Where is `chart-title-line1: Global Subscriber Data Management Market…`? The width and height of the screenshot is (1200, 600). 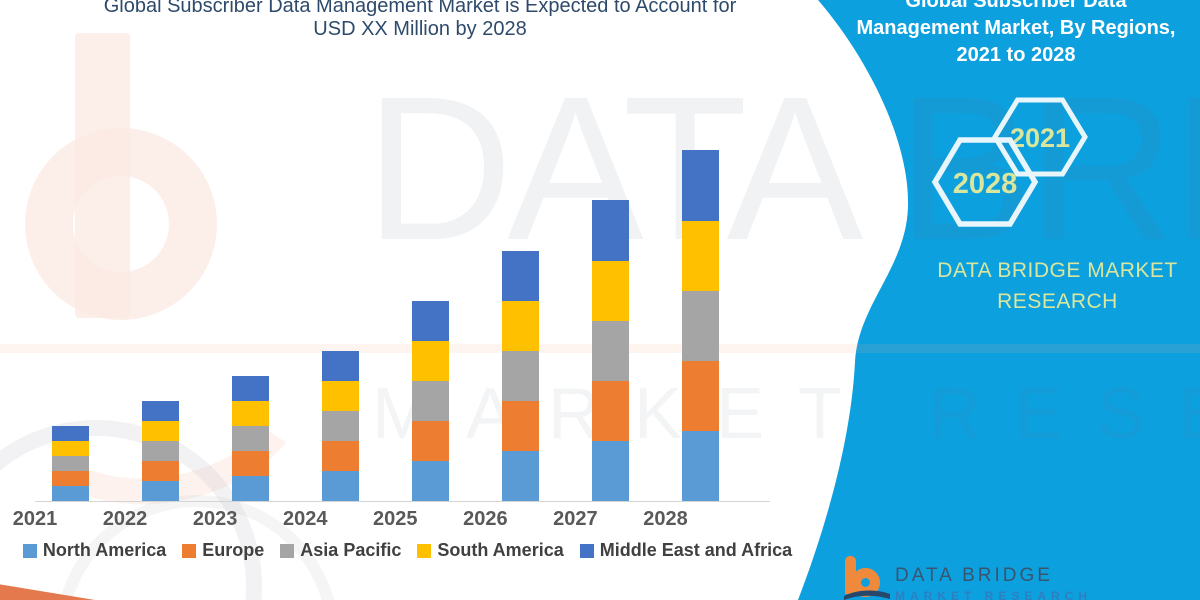
chart-title-line1: Global Subscriber Data Management Market… is located at coordinates (420, 8).